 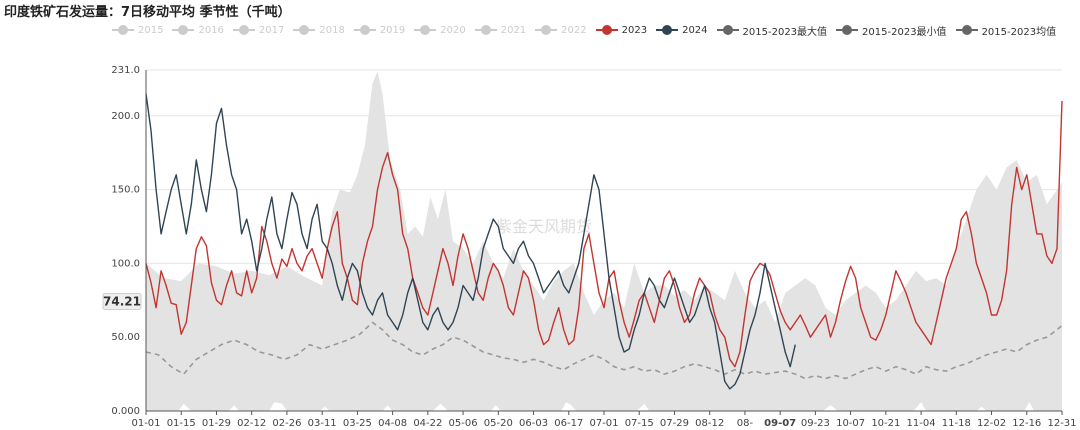 I want to click on legend-item-2017: 2017, so click(x=258, y=30).